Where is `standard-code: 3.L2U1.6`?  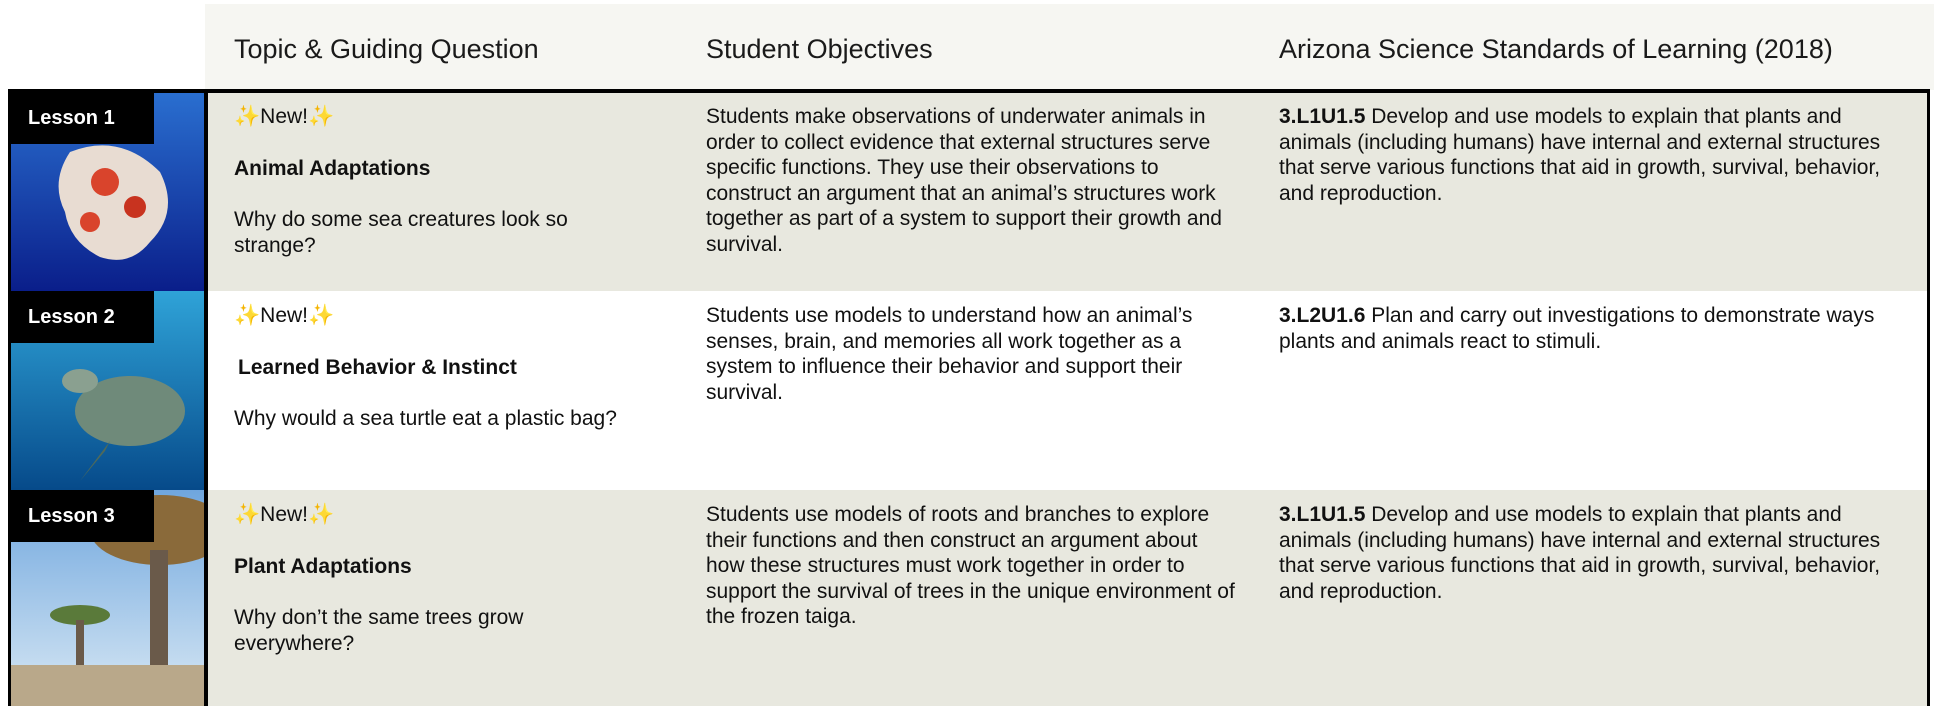 standard-code: 3.L2U1.6 is located at coordinates (1322, 315).